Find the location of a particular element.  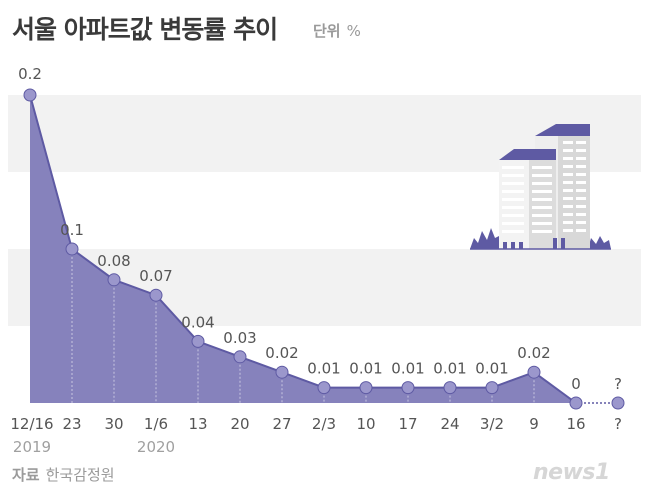

data-label: 0.2 is located at coordinates (30, 74).